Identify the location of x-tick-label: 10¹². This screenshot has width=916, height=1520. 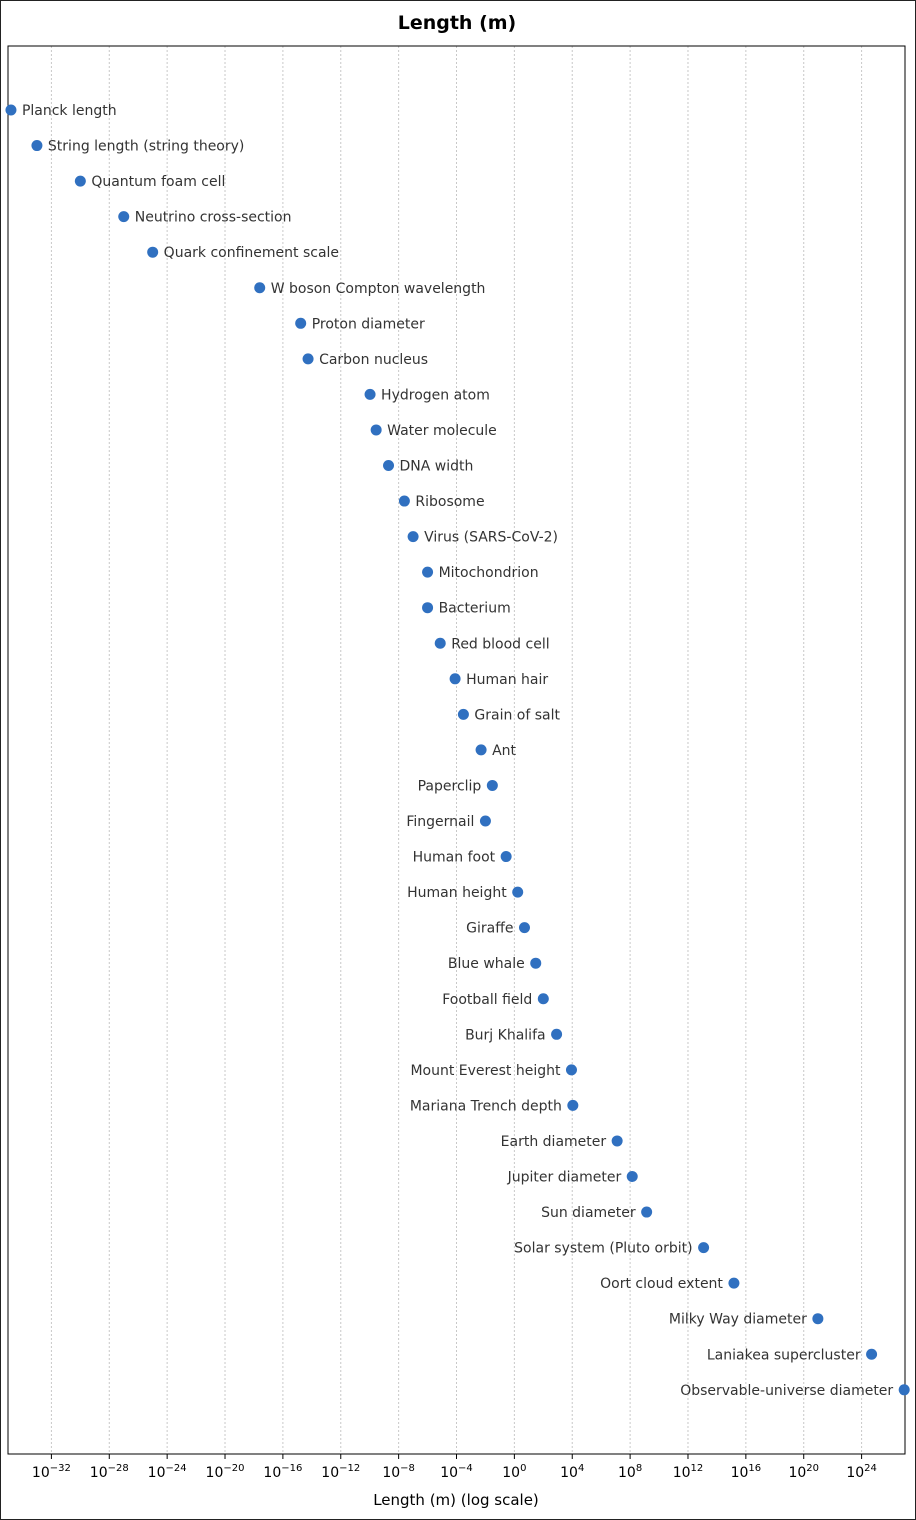
(688, 1472).